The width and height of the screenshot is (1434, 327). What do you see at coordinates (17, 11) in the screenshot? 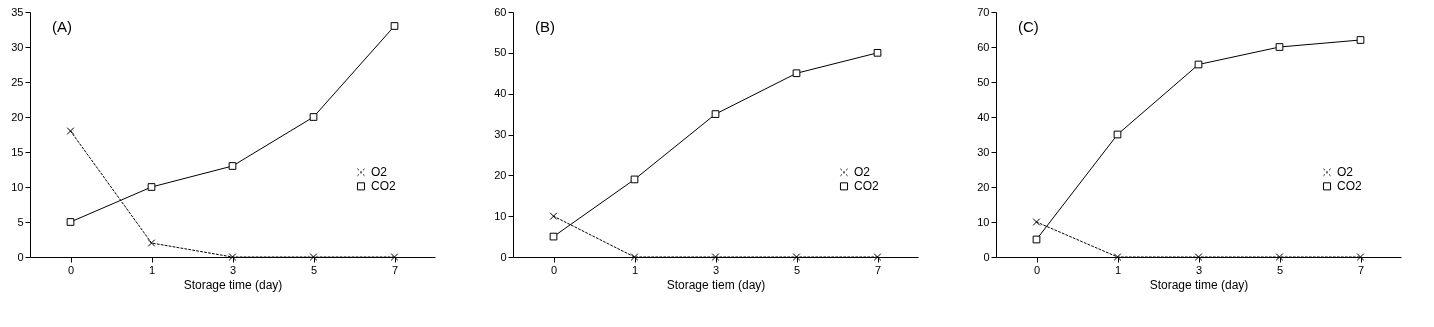
I see `y-tick-label: 35` at bounding box center [17, 11].